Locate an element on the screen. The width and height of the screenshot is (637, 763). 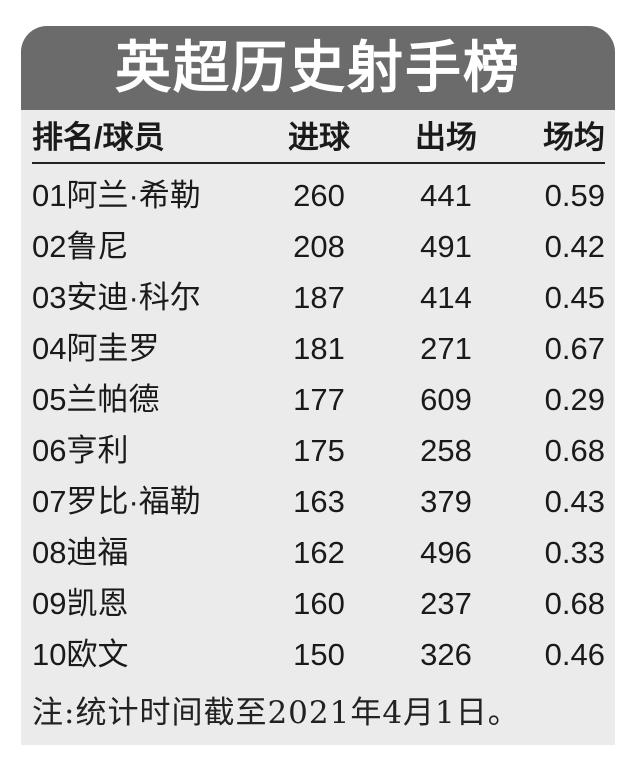
cell-goals: 260 is located at coordinates (319, 195).